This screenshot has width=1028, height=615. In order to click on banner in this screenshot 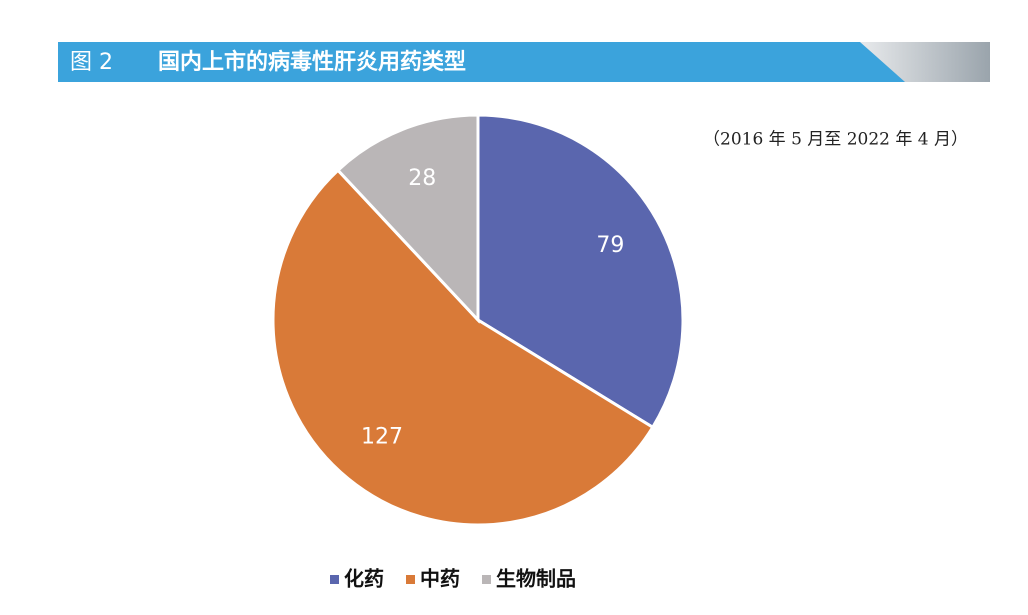, I will do `click(481, 62)`.